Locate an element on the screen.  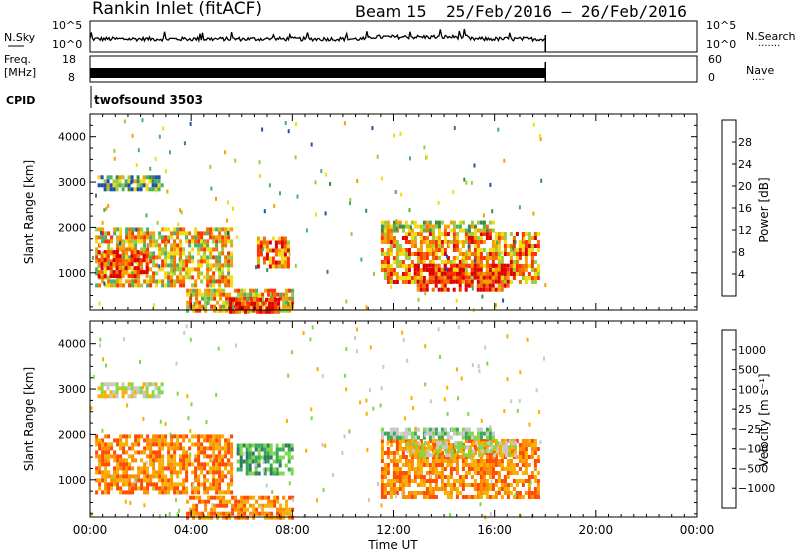
noise-left-label: N.Sky is located at coordinates (20, 37).